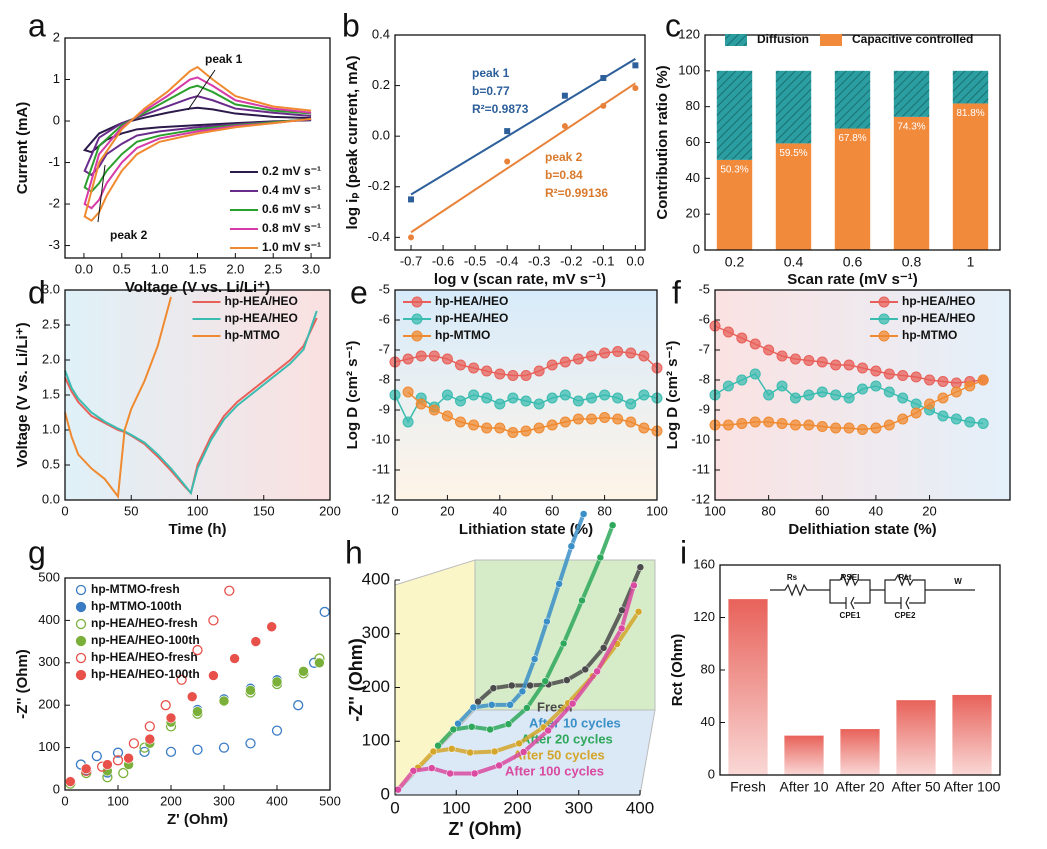 Image resolution: width=1047 pixels, height=849 pixels. What do you see at coordinates (905, 577) in the screenshot?
I see `annotation: Rct` at bounding box center [905, 577].